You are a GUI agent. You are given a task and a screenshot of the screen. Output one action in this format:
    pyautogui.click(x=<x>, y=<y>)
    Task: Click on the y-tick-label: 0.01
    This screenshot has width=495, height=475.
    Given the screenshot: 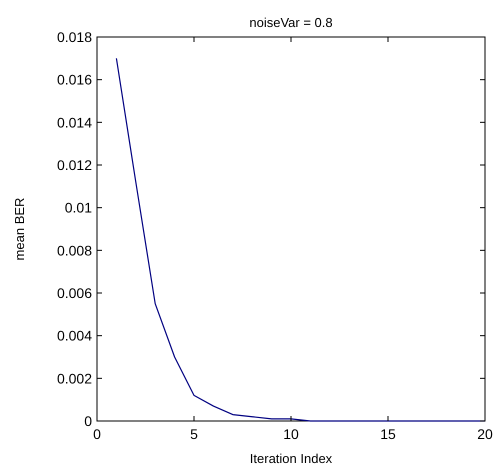 What is the action you would take?
    pyautogui.click(x=78, y=208)
    